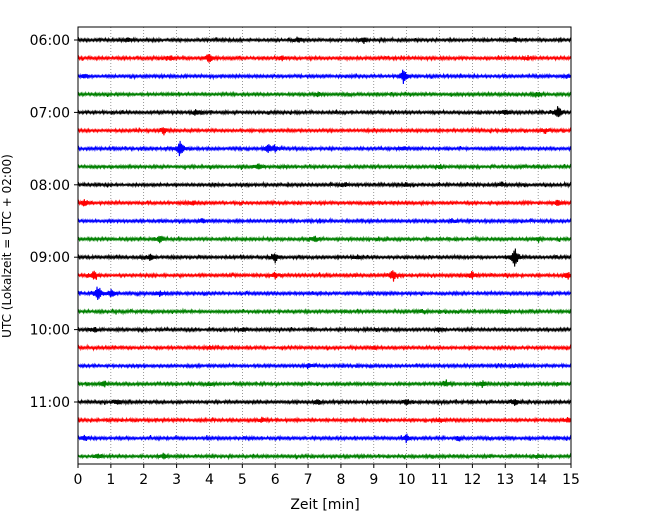  I want to click on x-tick-label: 1, so click(110, 480).